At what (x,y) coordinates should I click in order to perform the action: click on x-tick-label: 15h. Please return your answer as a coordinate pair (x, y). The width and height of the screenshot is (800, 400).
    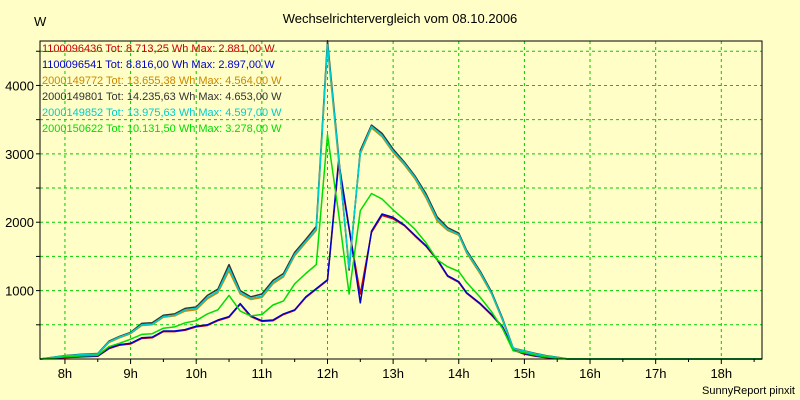
    Looking at the image, I should click on (525, 373).